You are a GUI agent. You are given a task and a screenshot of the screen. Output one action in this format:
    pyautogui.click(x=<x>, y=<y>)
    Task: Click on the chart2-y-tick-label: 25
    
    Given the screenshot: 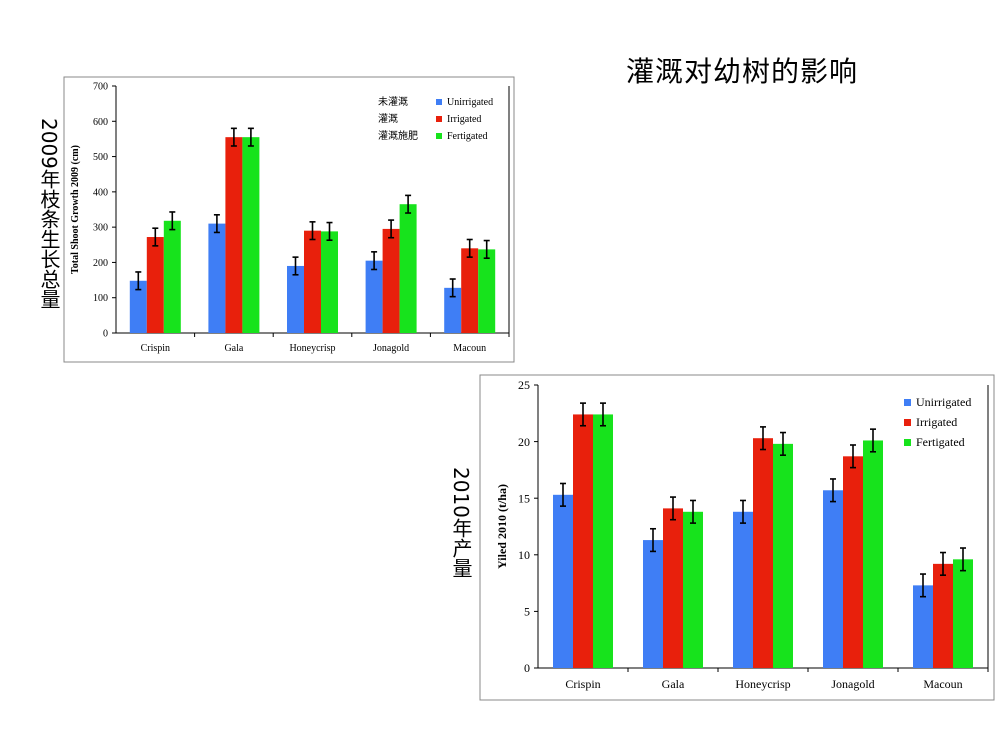 What is the action you would take?
    pyautogui.click(x=524, y=385)
    